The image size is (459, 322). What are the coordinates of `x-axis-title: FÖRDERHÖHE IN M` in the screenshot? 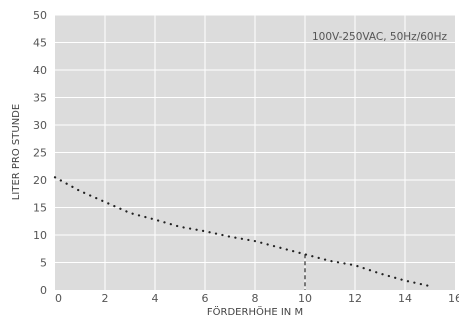 It's located at (255, 311).